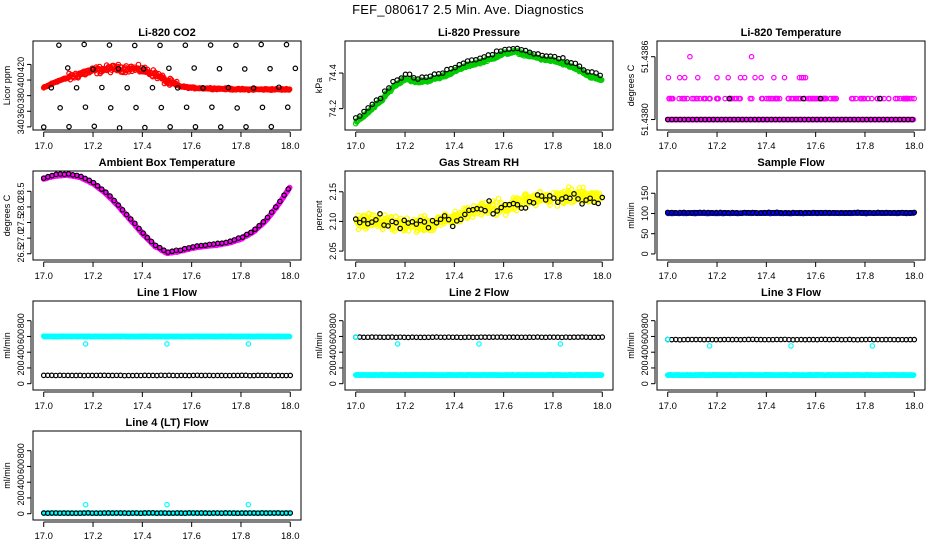 This screenshot has width=936, height=540. I want to click on chart-title: Li-820 CO2, so click(166, 33).